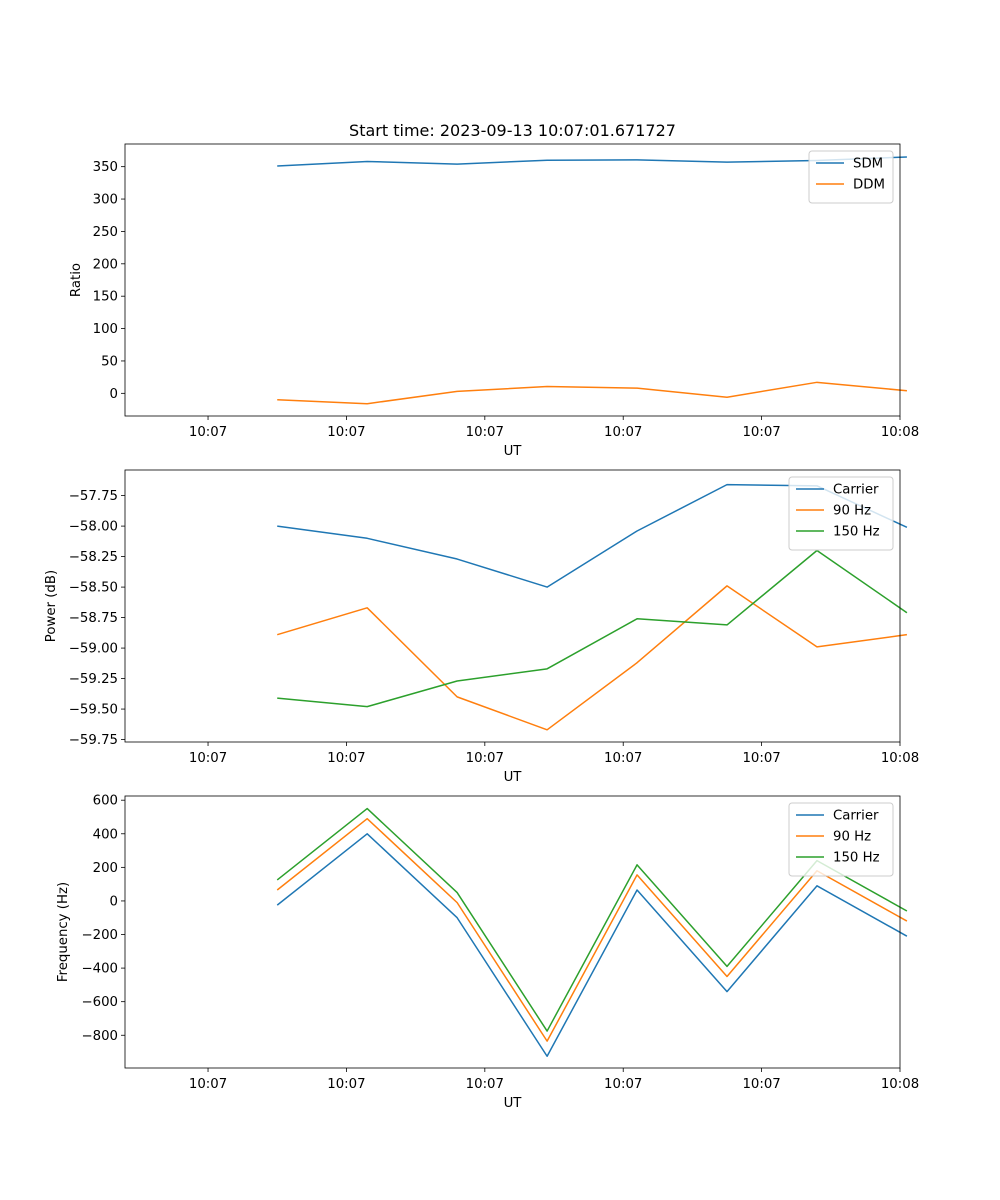  What do you see at coordinates (592, 161) in the screenshot?
I see `series-line-sdm` at bounding box center [592, 161].